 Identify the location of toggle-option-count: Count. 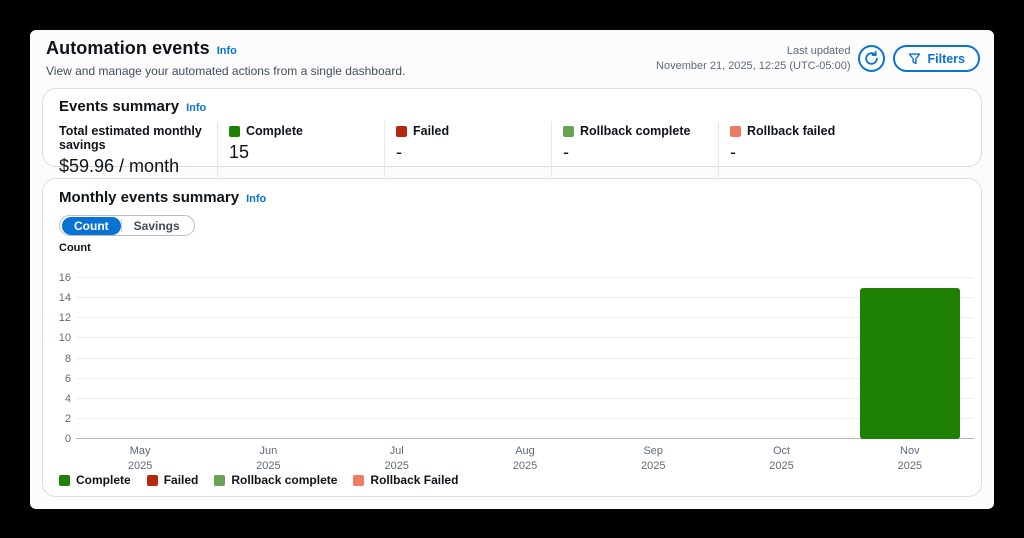
(91, 225).